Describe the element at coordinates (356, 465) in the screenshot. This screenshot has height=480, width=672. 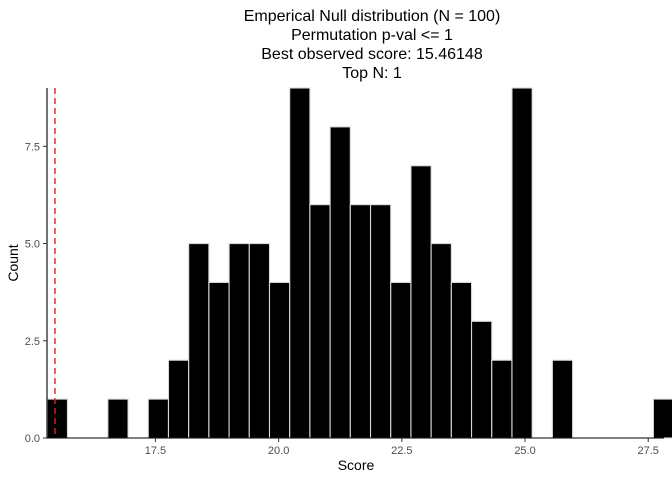
I see `x-axis-label: Score` at that location.